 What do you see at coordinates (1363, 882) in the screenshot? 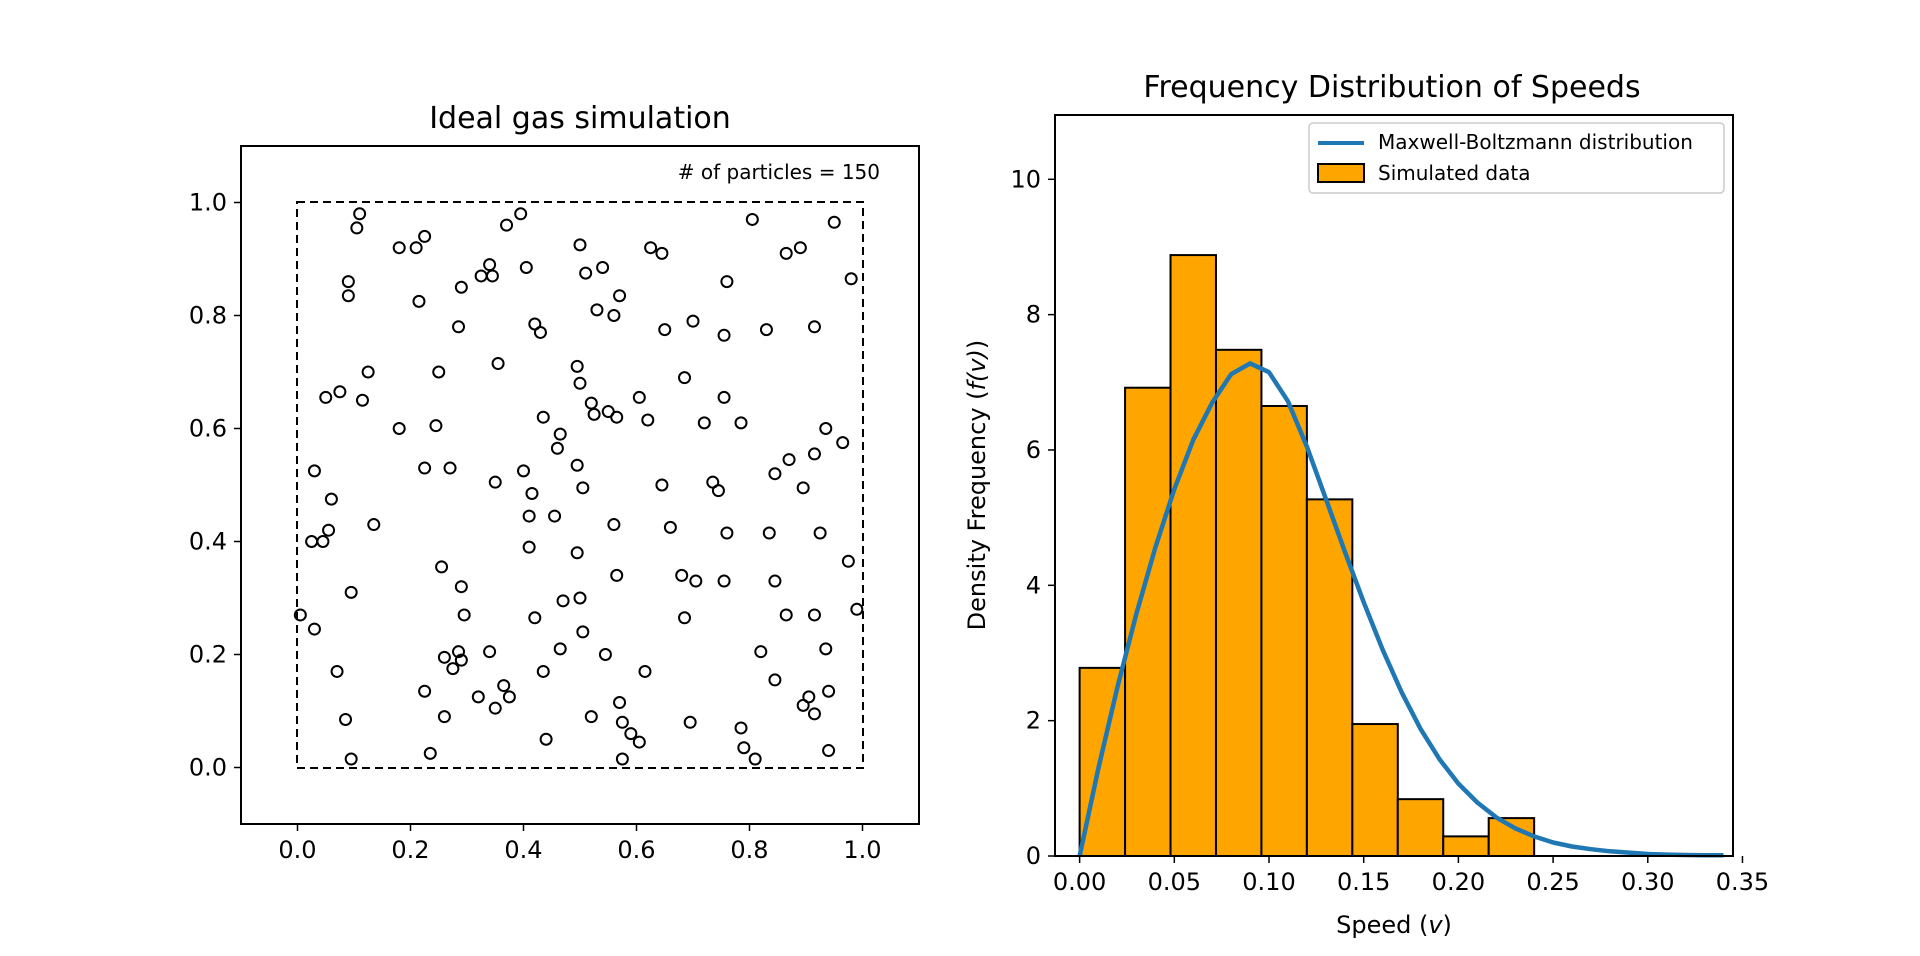
I see `x-tick-label: 0.15` at bounding box center [1363, 882].